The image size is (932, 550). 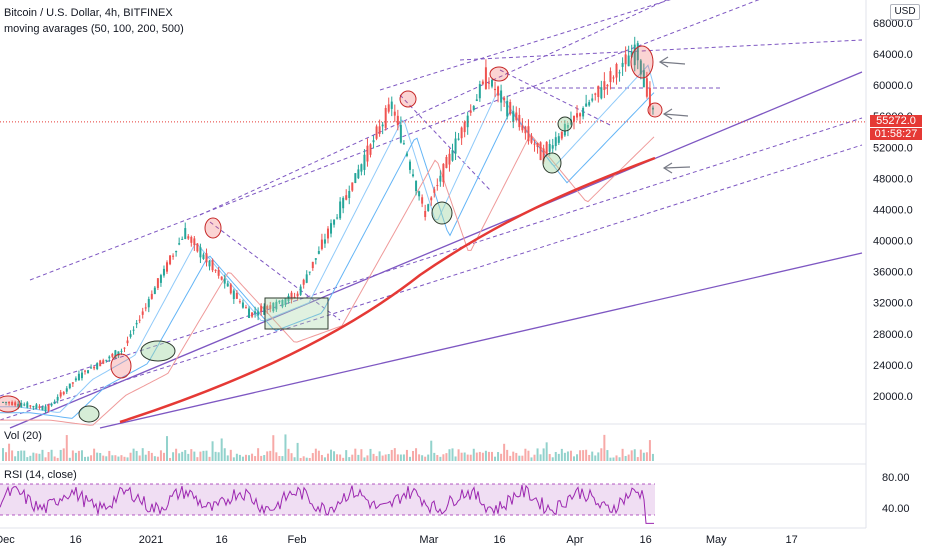 What do you see at coordinates (893, 86) in the screenshot?
I see `y-tick-label: 60000.0` at bounding box center [893, 86].